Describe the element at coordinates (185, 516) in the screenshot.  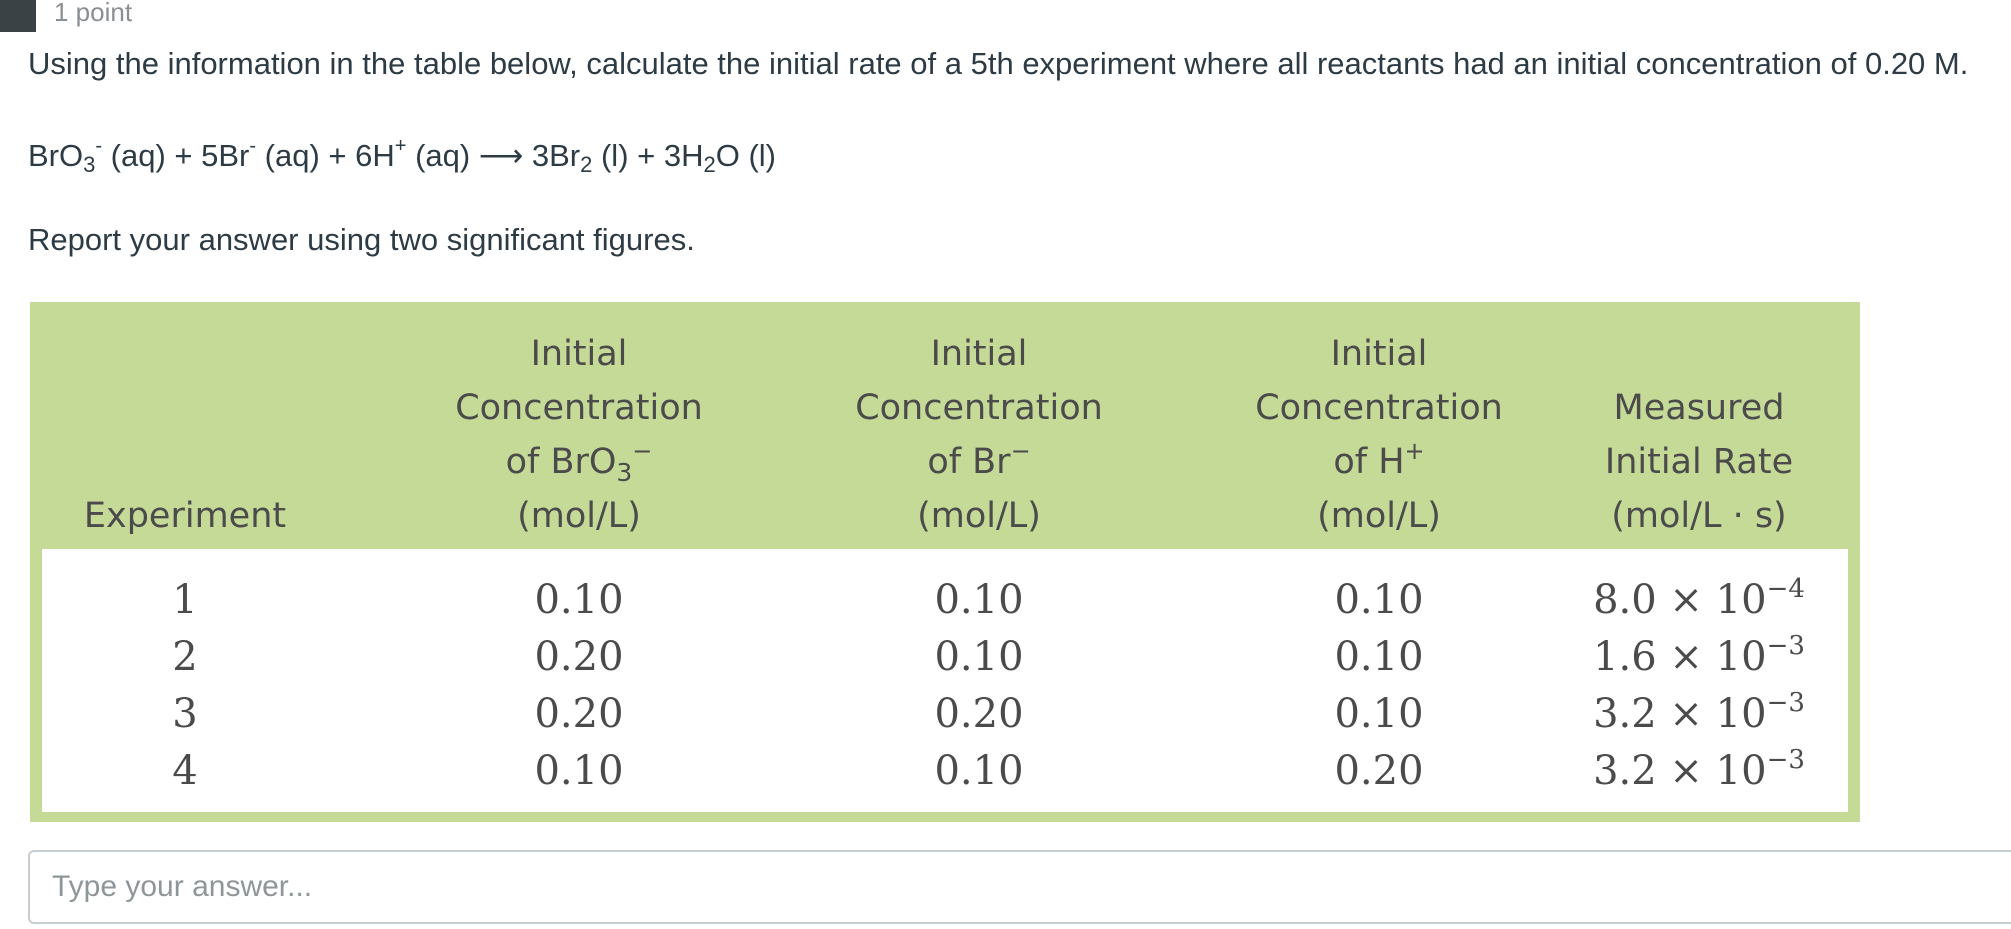
I see `header-experiment: Experiment` at that location.